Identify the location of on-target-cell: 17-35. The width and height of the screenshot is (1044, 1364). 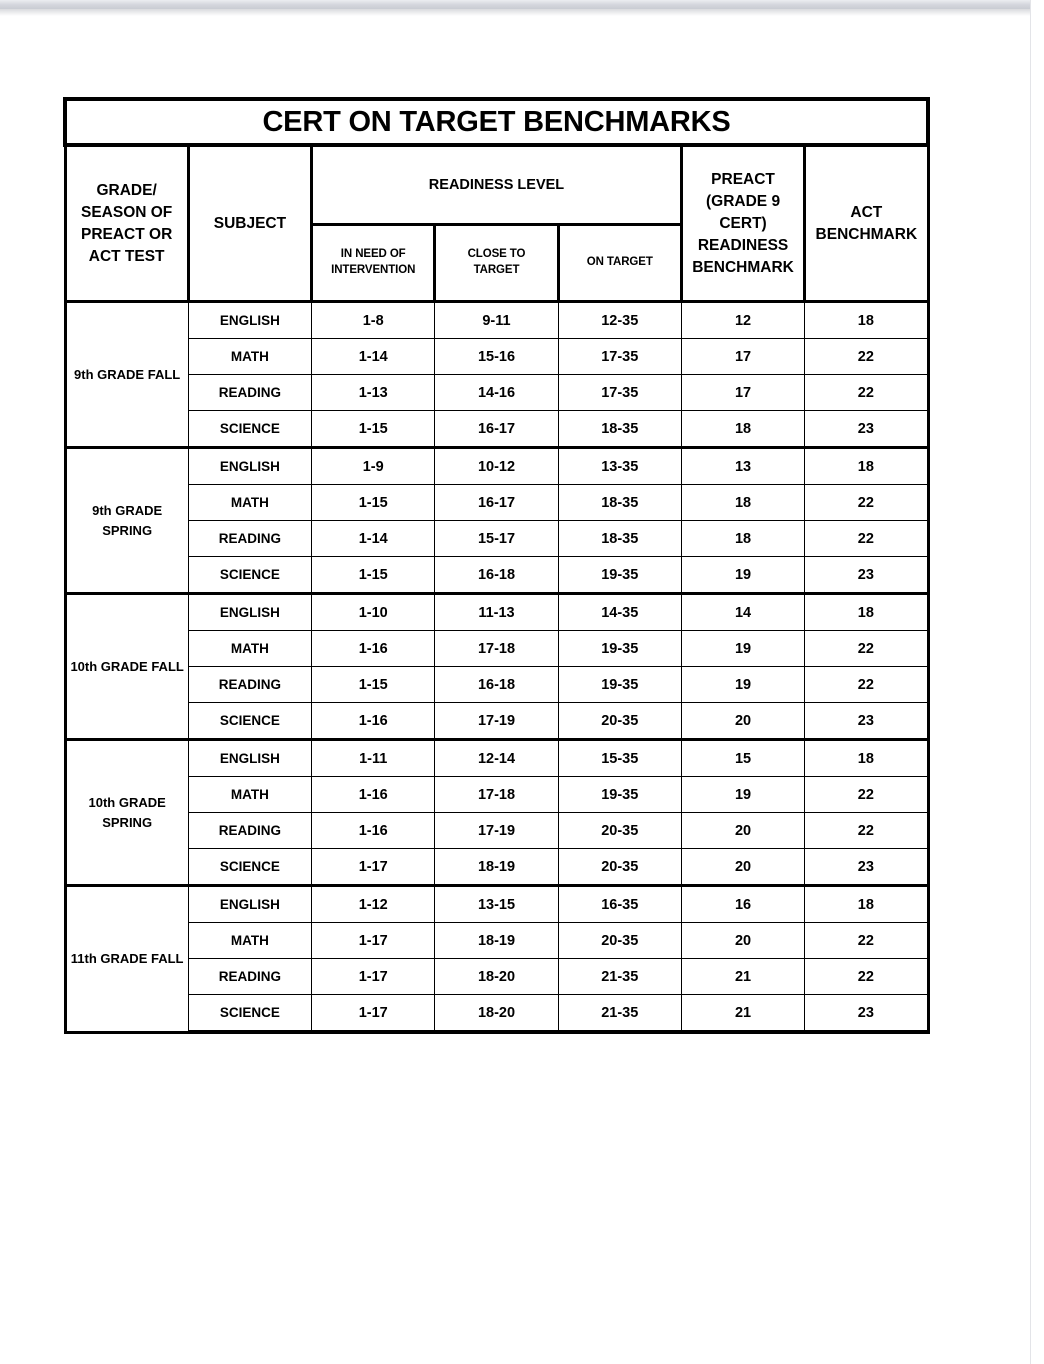
(619, 356).